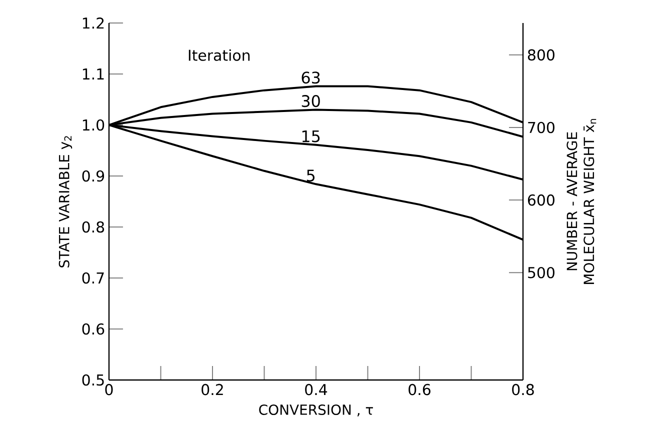 This screenshot has width=654, height=446. I want to click on series-label: 63, so click(311, 78).